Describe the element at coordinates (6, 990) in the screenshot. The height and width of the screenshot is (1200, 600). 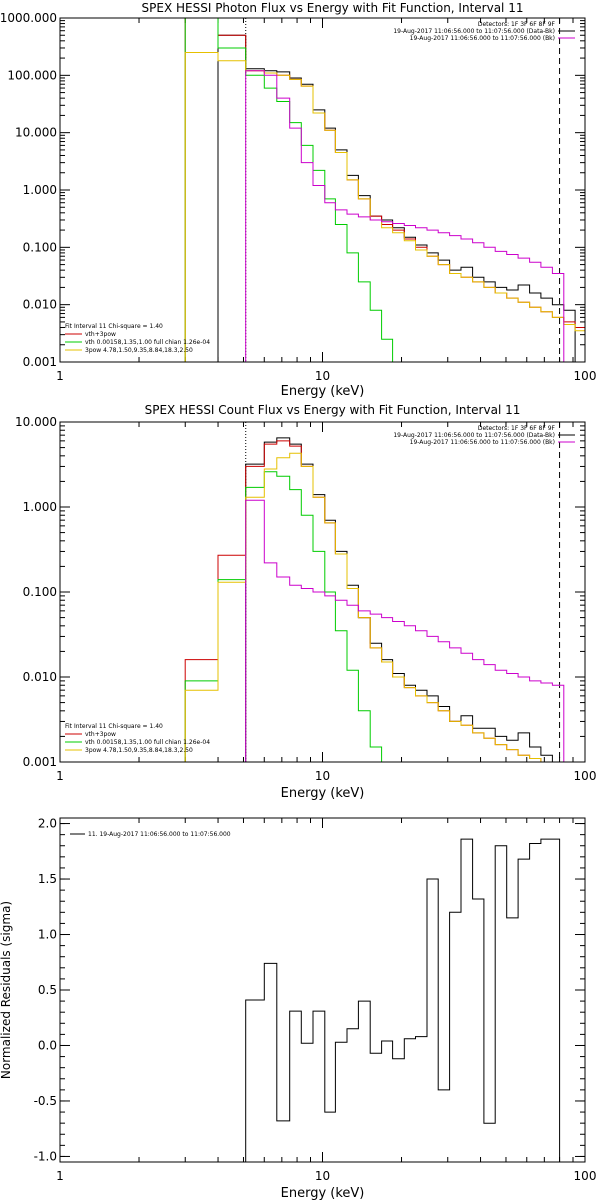
I see `y-axis-label: Normalized Residuals (sigma)` at that location.